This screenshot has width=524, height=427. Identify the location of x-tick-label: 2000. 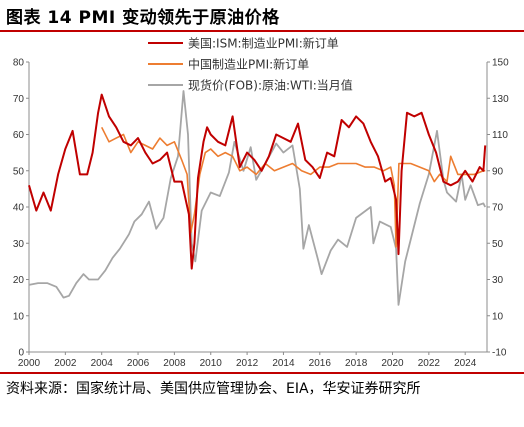
(29, 363).